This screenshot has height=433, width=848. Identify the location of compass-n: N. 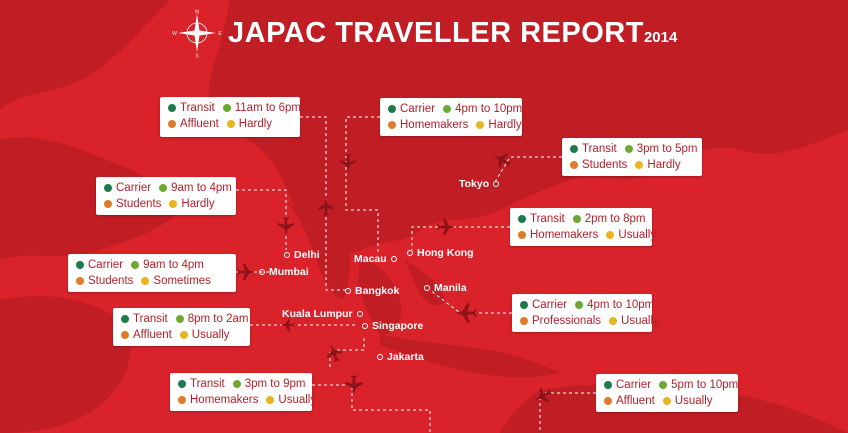
(197, 13).